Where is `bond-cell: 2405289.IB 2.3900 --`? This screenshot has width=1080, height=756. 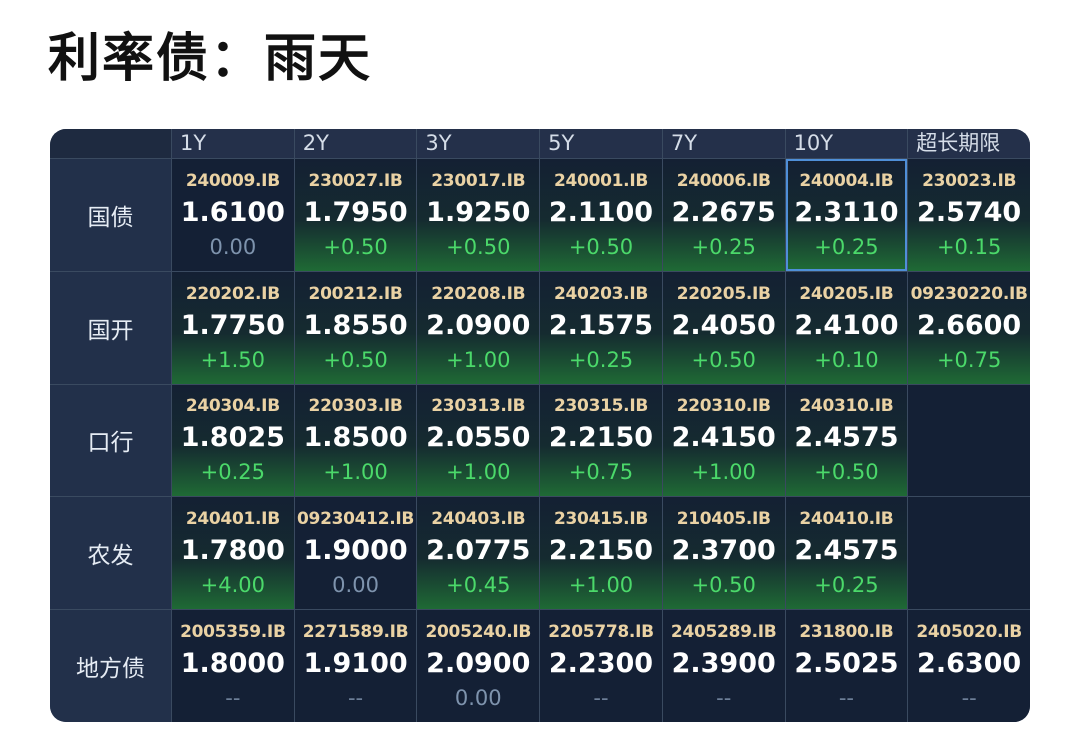 bond-cell: 2405289.IB 2.3900 -- is located at coordinates (723, 666).